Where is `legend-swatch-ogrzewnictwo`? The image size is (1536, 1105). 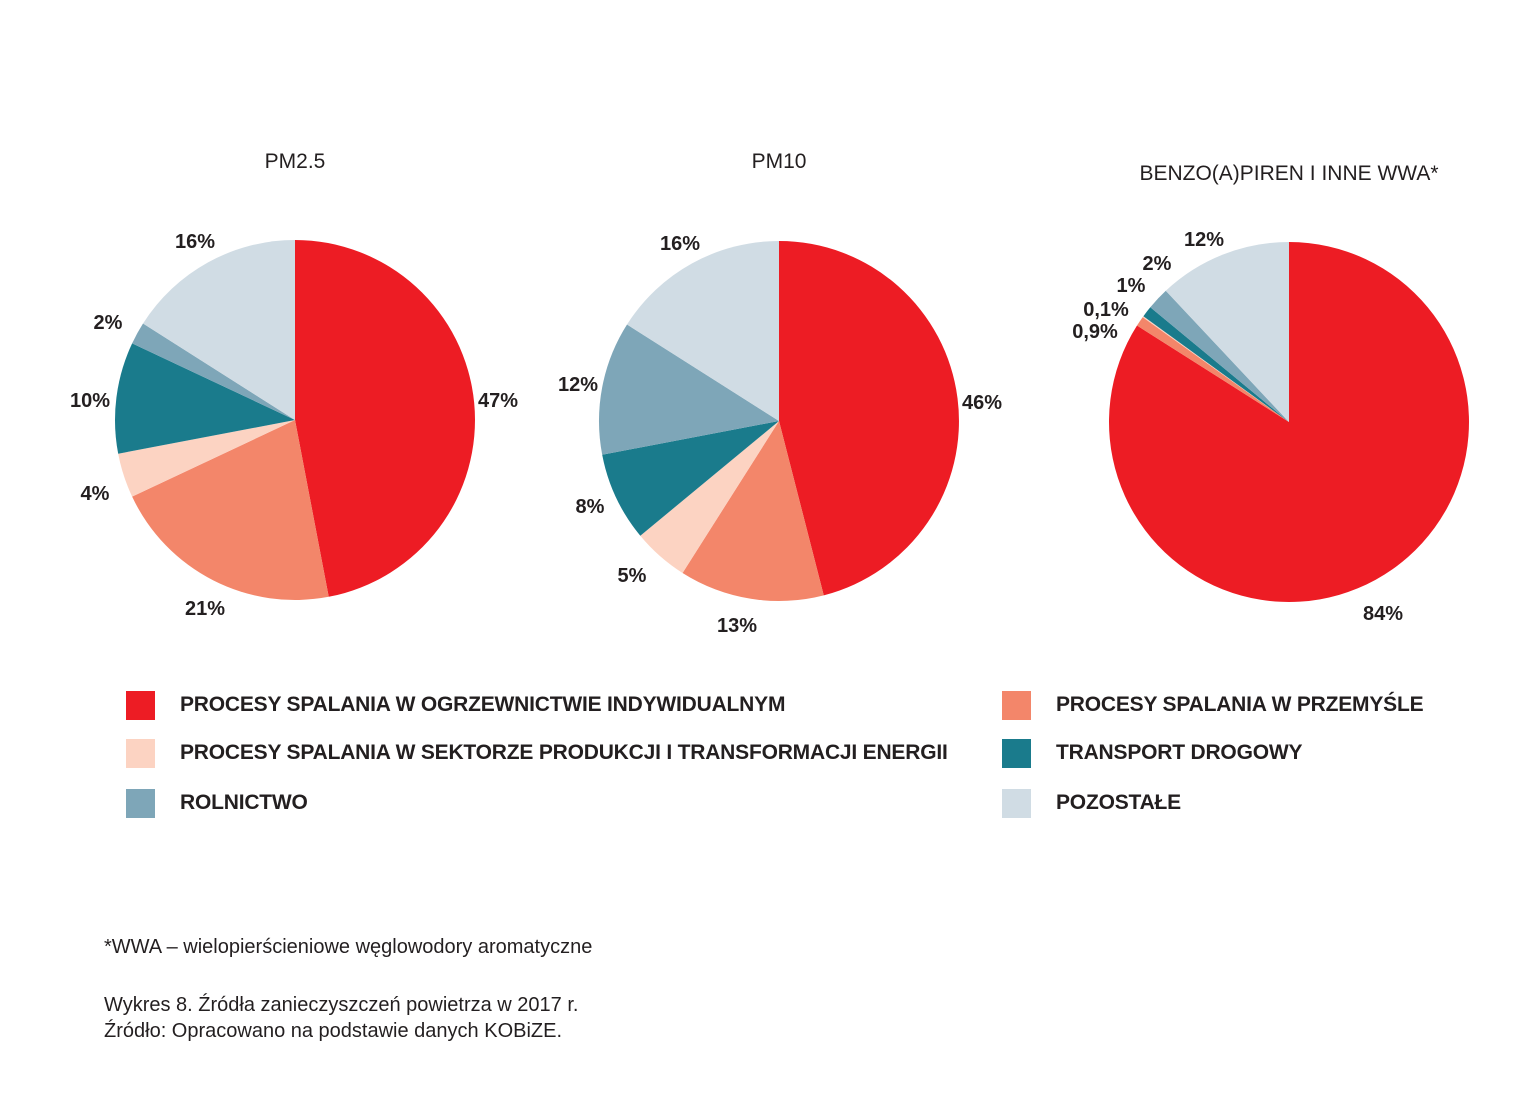
legend-swatch-ogrzewnictwo is located at coordinates (140, 705).